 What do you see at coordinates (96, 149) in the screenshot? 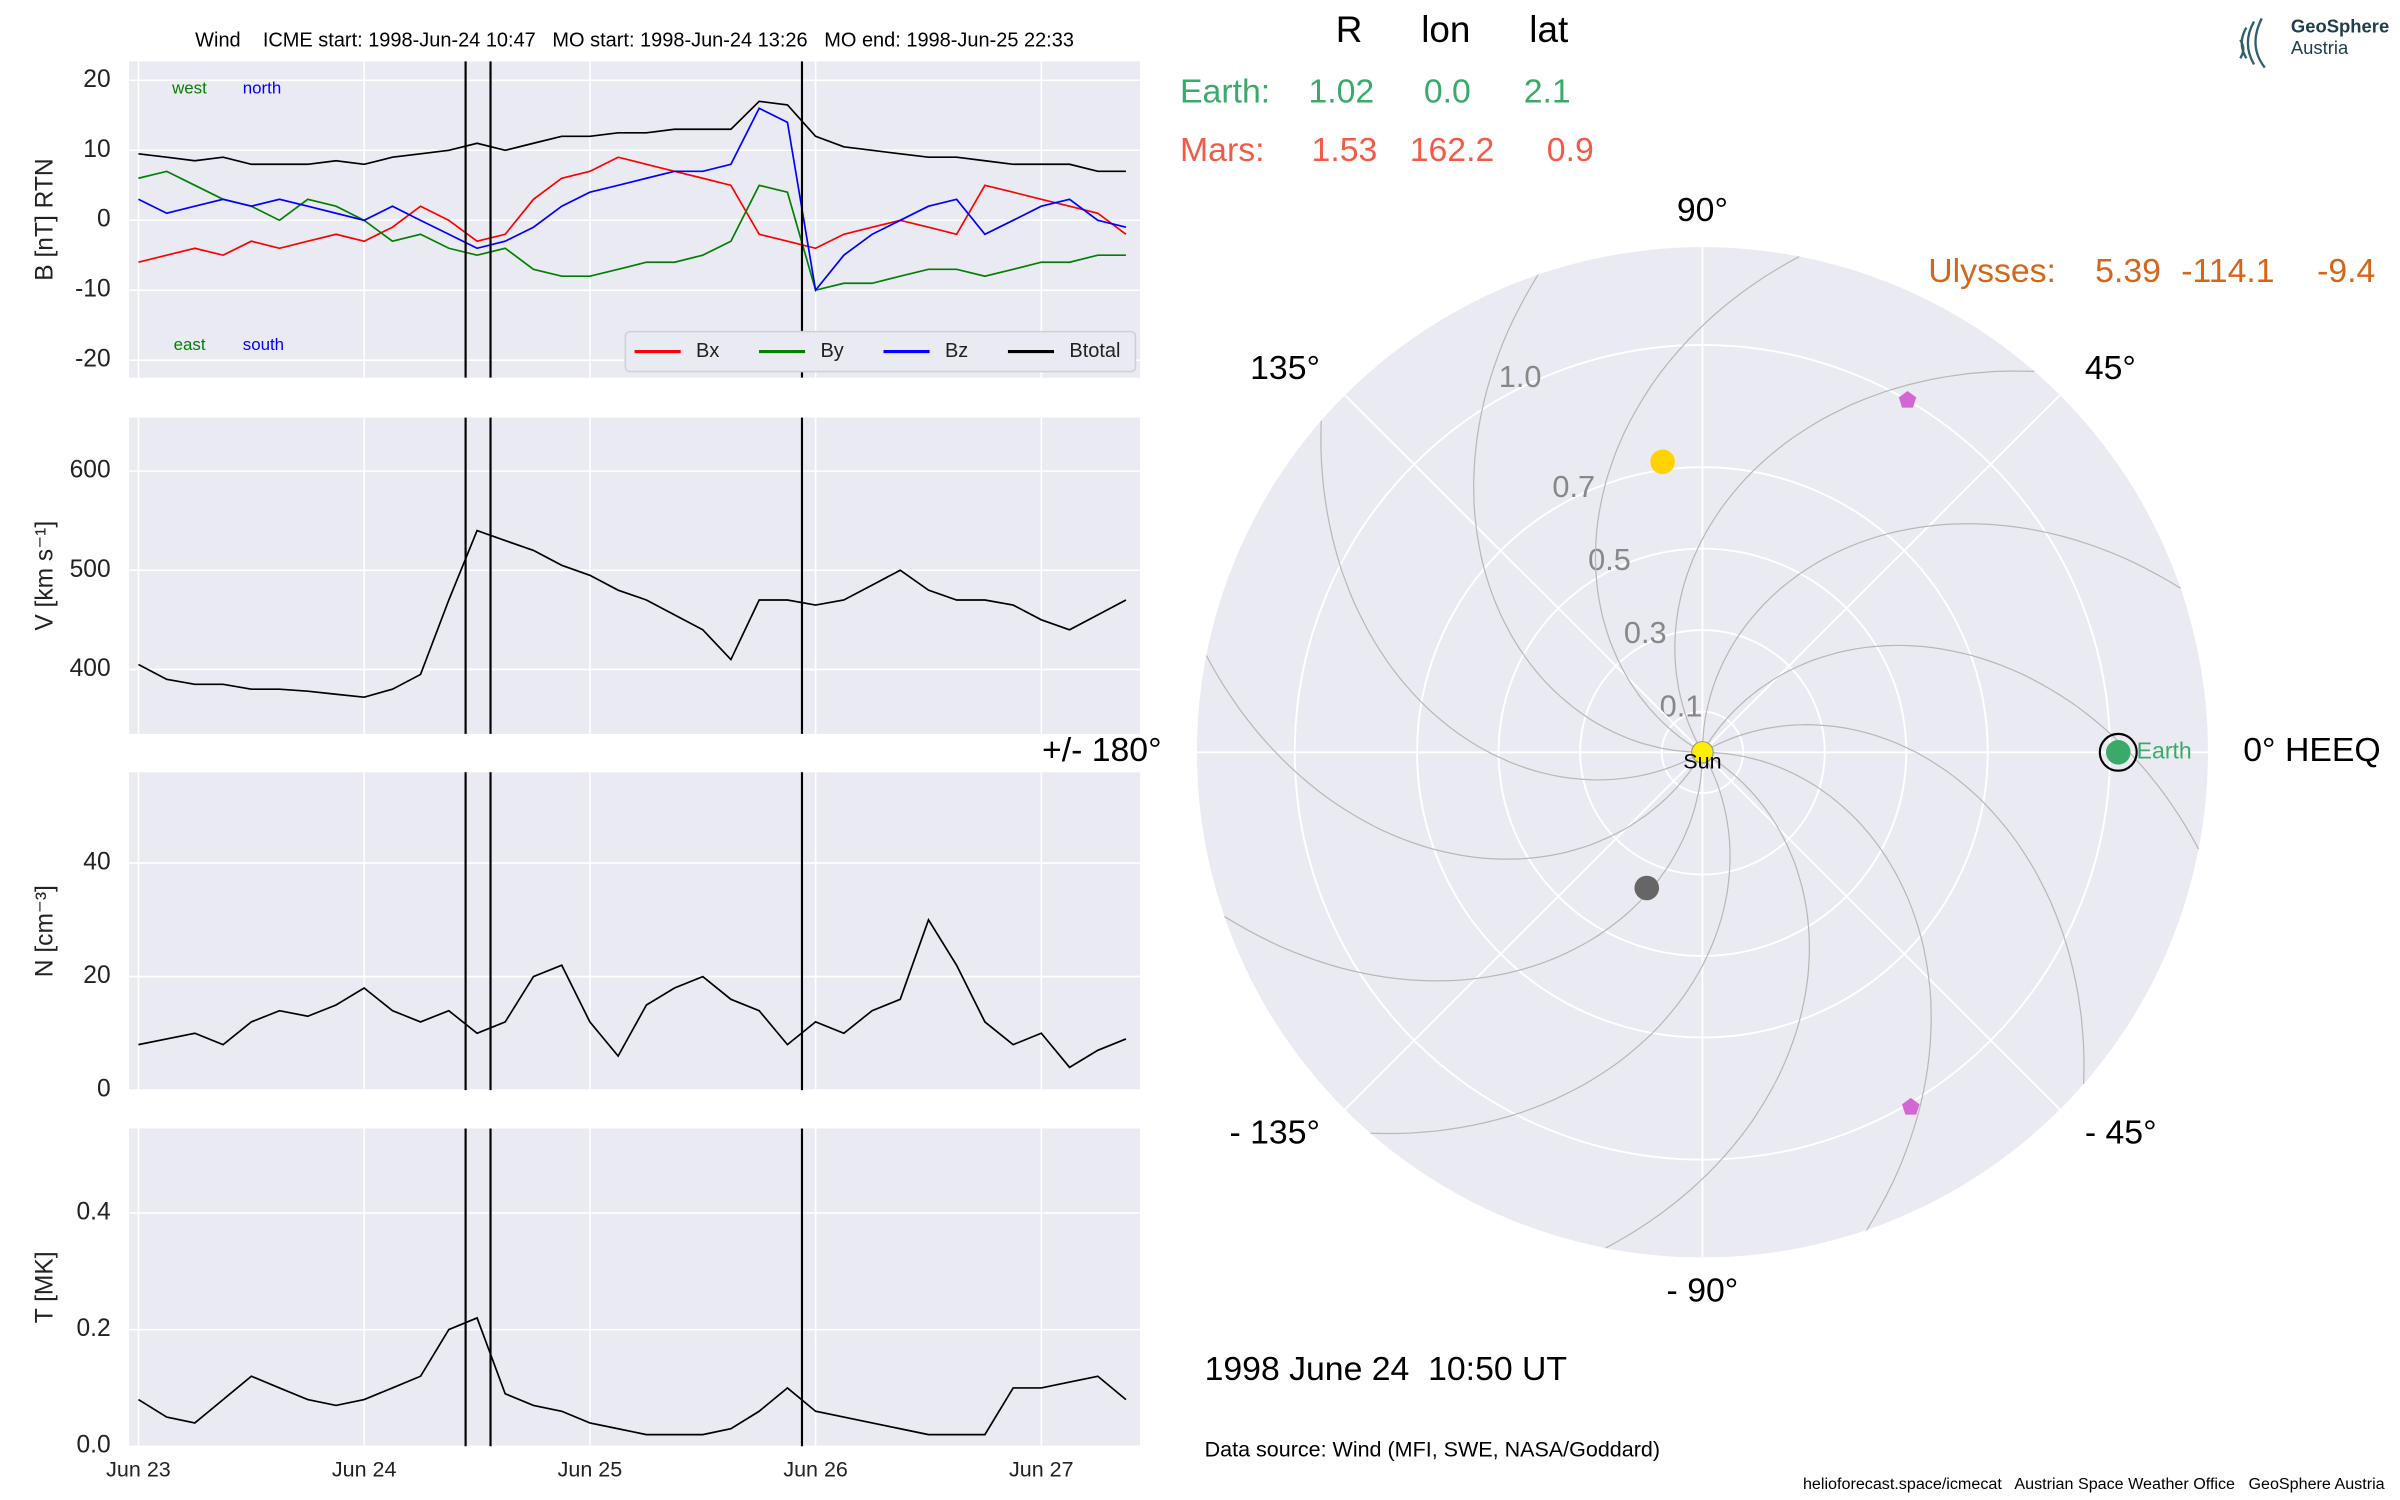
I see `y-tick-label: 10` at bounding box center [96, 149].